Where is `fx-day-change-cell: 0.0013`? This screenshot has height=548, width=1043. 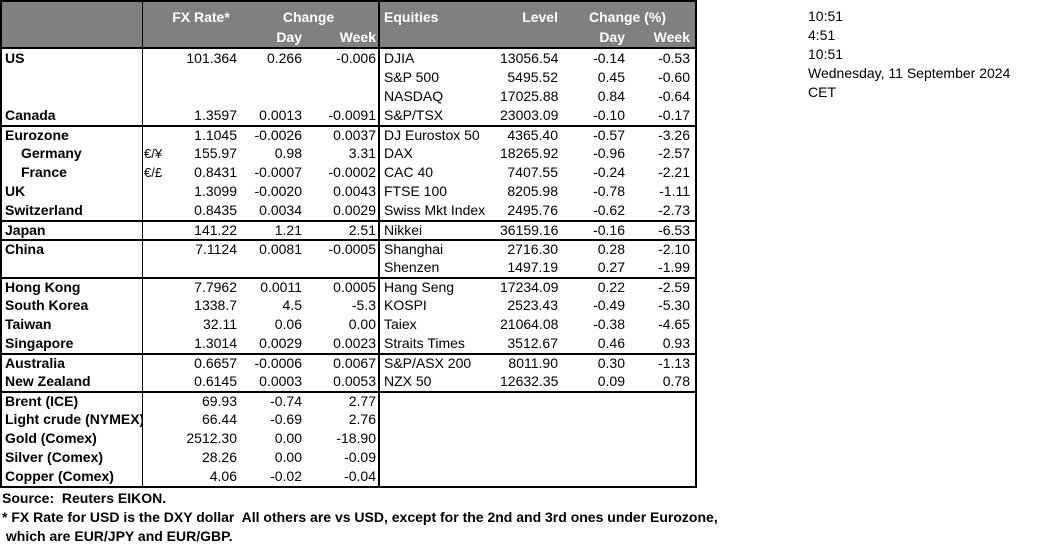
fx-day-change-cell: 0.0013 is located at coordinates (280, 115).